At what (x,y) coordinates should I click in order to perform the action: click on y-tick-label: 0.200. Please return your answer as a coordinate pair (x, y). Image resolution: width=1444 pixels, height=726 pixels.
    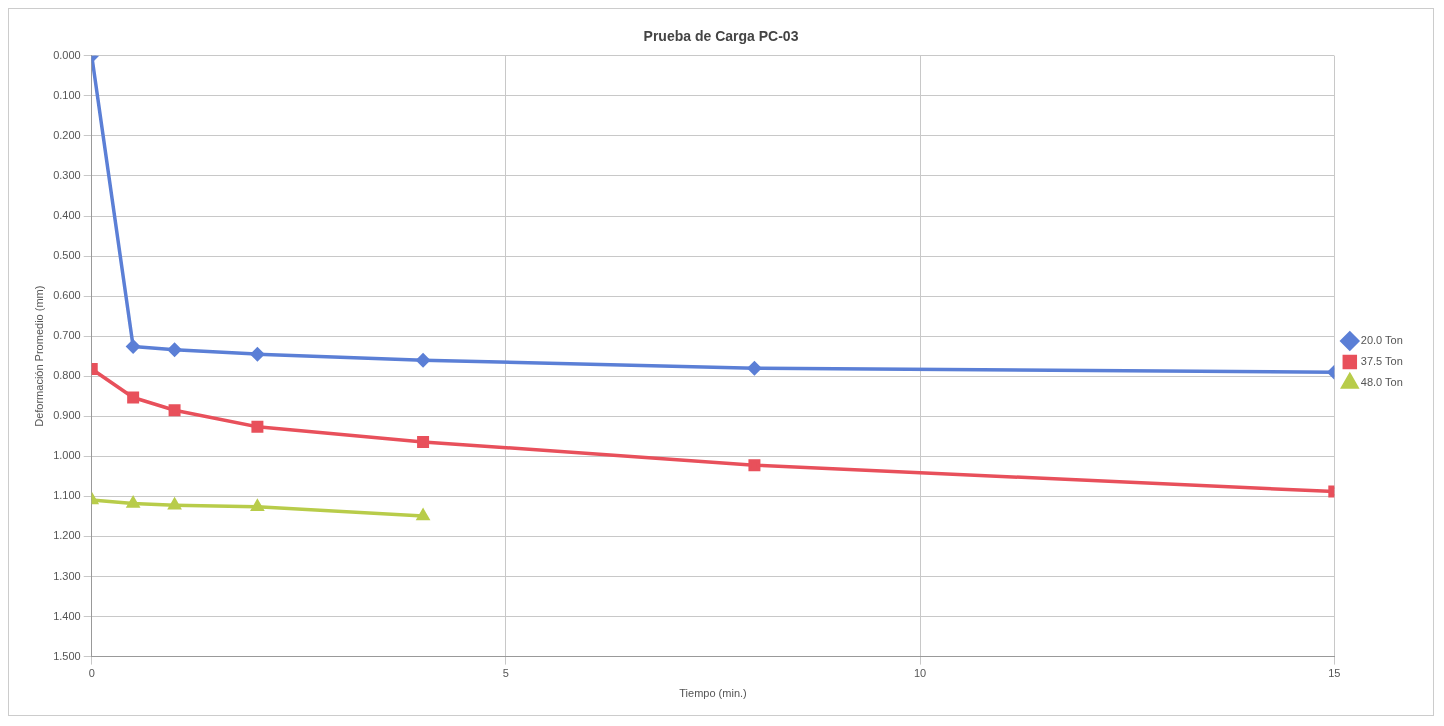
    Looking at the image, I should click on (67, 134).